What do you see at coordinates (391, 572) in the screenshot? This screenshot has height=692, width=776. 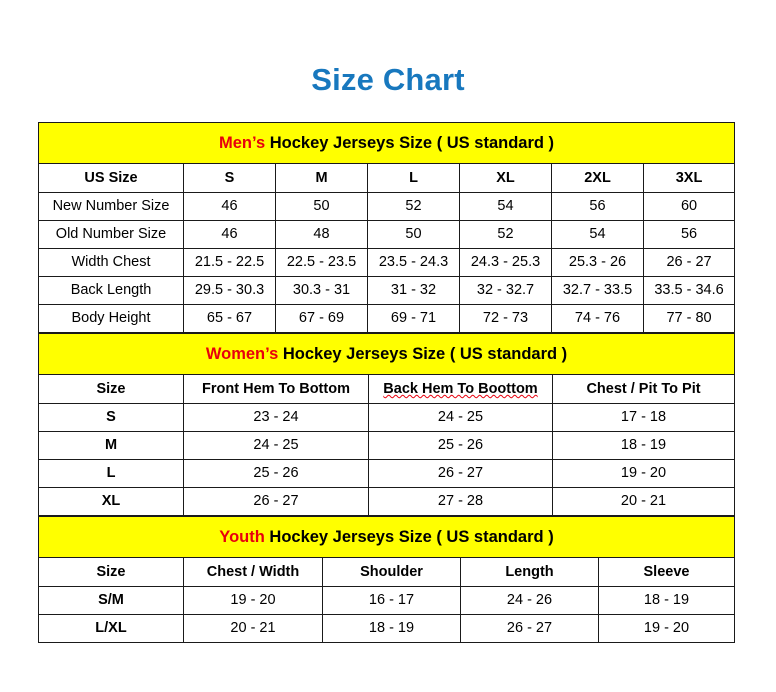 I see `youth-col-header: Shoulder` at bounding box center [391, 572].